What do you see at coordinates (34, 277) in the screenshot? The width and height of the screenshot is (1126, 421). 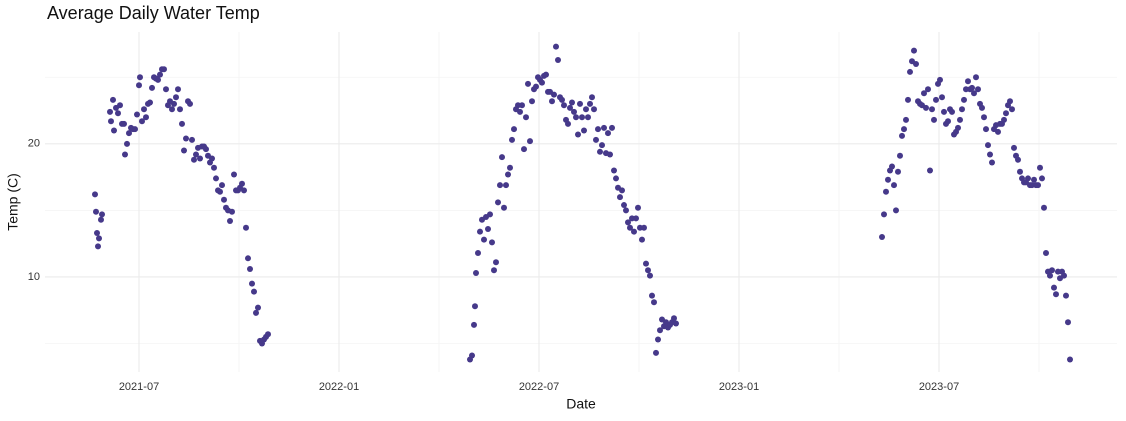 I see `y-tick-label: 10` at bounding box center [34, 277].